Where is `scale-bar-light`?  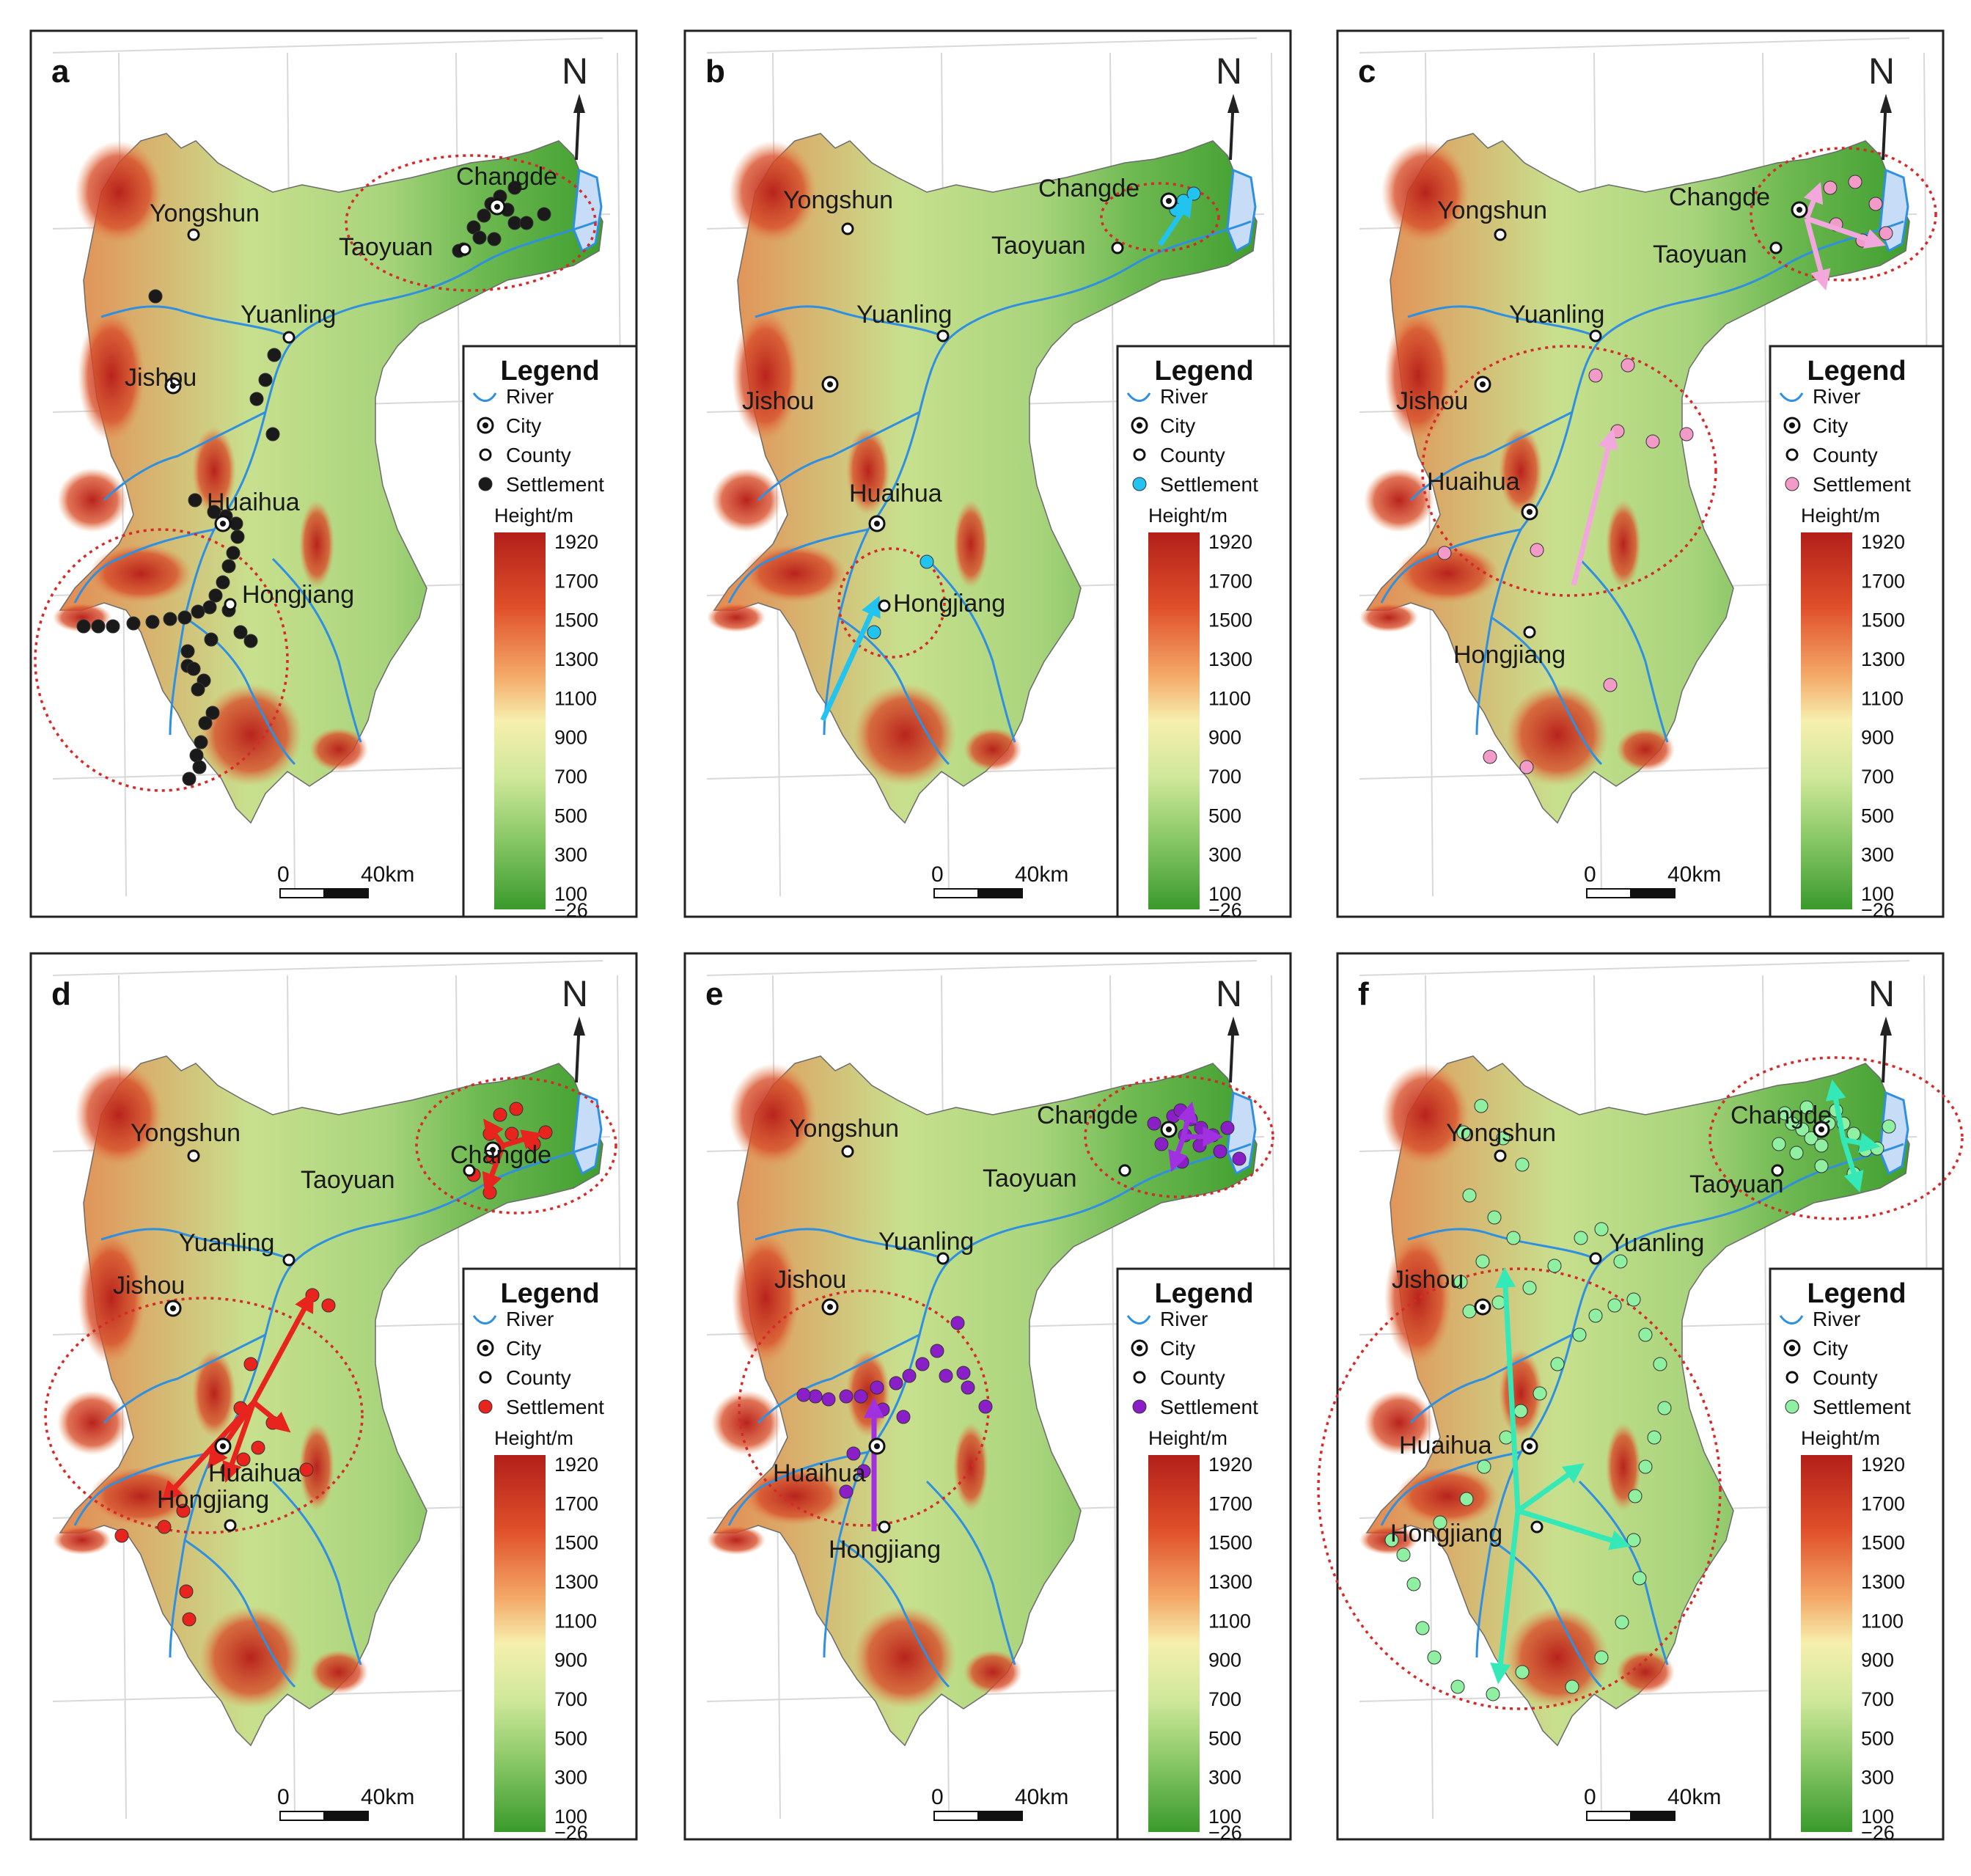 scale-bar-light is located at coordinates (1609, 893).